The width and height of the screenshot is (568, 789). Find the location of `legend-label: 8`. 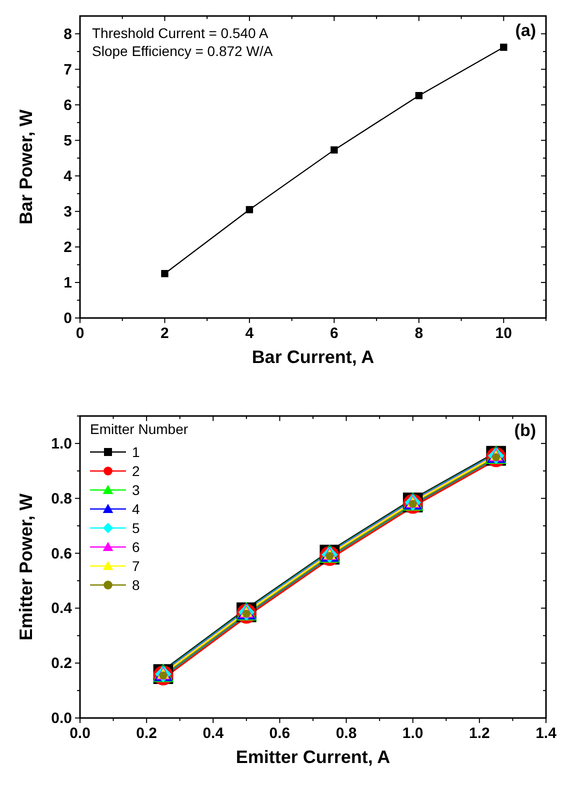

legend-label: 8 is located at coordinates (136, 585).